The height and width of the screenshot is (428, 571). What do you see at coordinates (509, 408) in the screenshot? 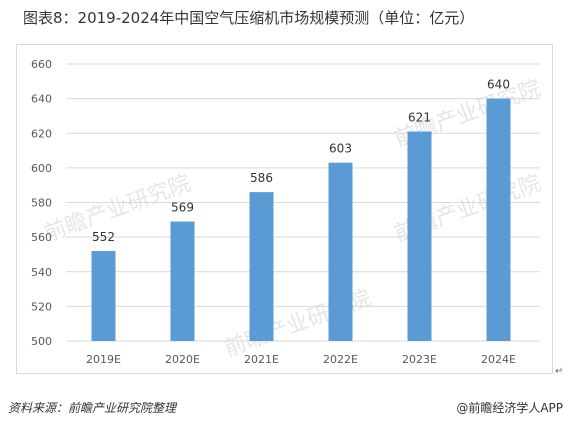
I see `credit-note: @前瞻经济学人APP` at bounding box center [509, 408].